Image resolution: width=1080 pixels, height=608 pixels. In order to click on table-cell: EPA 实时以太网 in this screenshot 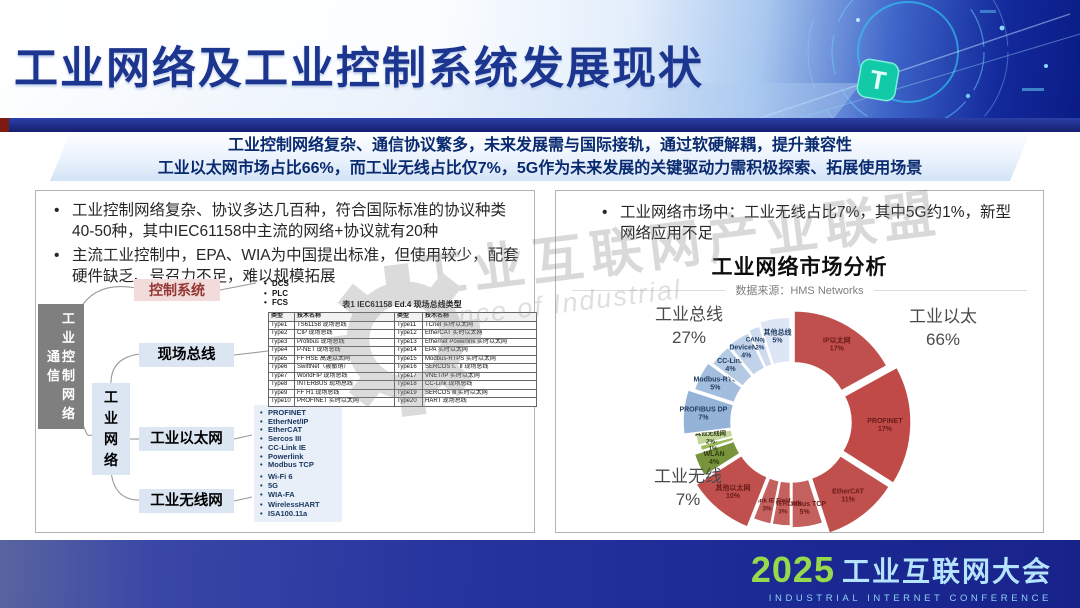, I will do `click(479, 351)`.